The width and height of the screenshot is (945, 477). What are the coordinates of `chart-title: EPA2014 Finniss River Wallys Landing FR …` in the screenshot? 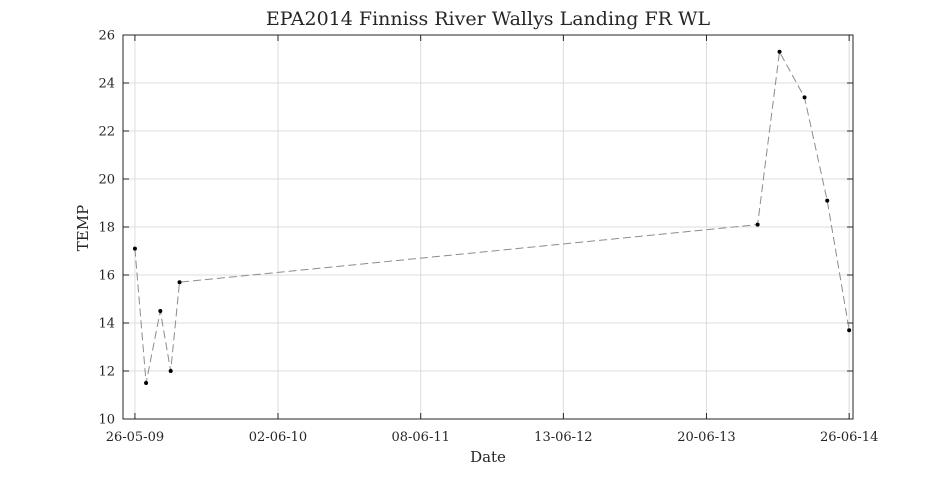 It's located at (488, 19).